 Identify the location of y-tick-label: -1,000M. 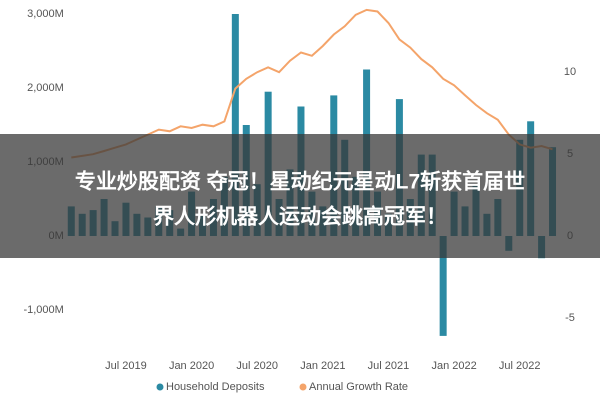
(43, 310).